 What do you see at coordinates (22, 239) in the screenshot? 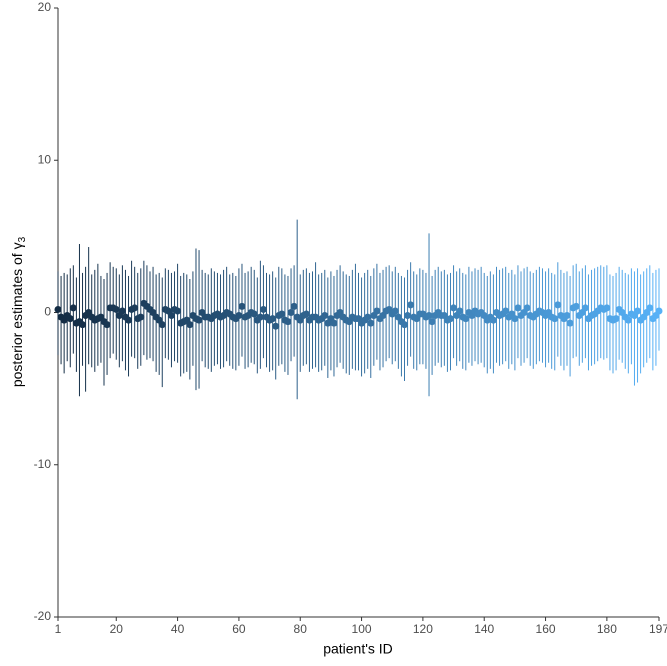
I see `y-axis-title-subscript: 3` at bounding box center [22, 239].